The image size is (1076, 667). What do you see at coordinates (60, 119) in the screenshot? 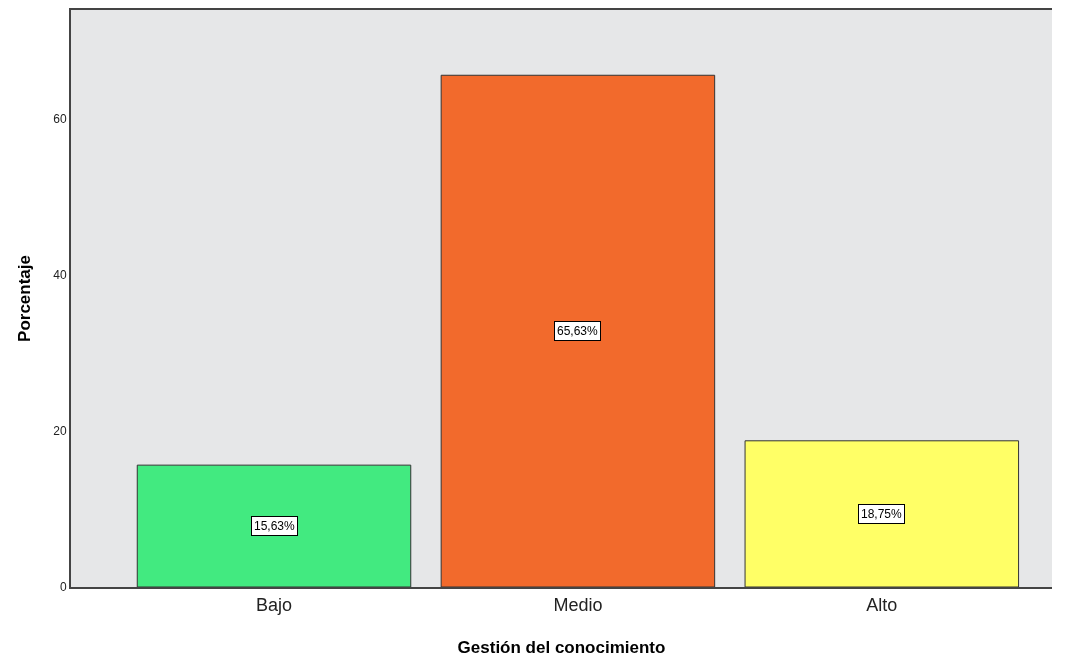
I see `y-tick-label: 60` at bounding box center [60, 119].